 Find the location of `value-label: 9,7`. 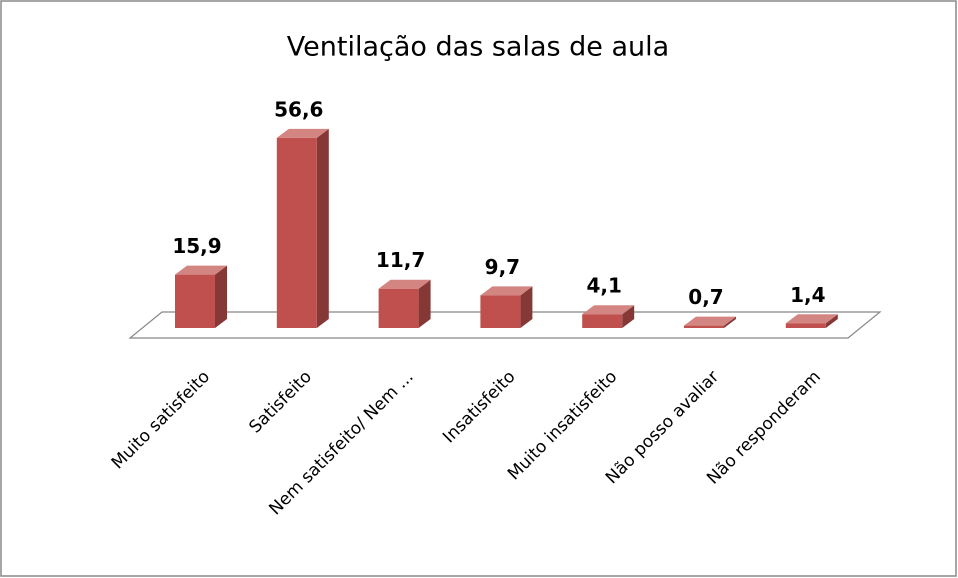

value-label: 9,7 is located at coordinates (502, 267).